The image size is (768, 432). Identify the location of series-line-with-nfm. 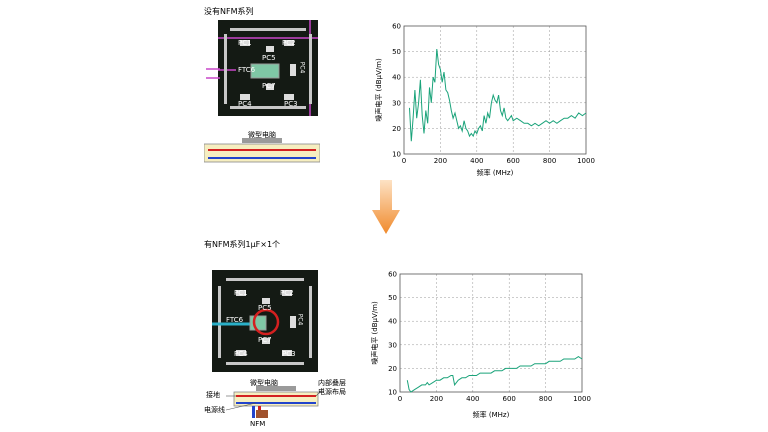
(494, 374).